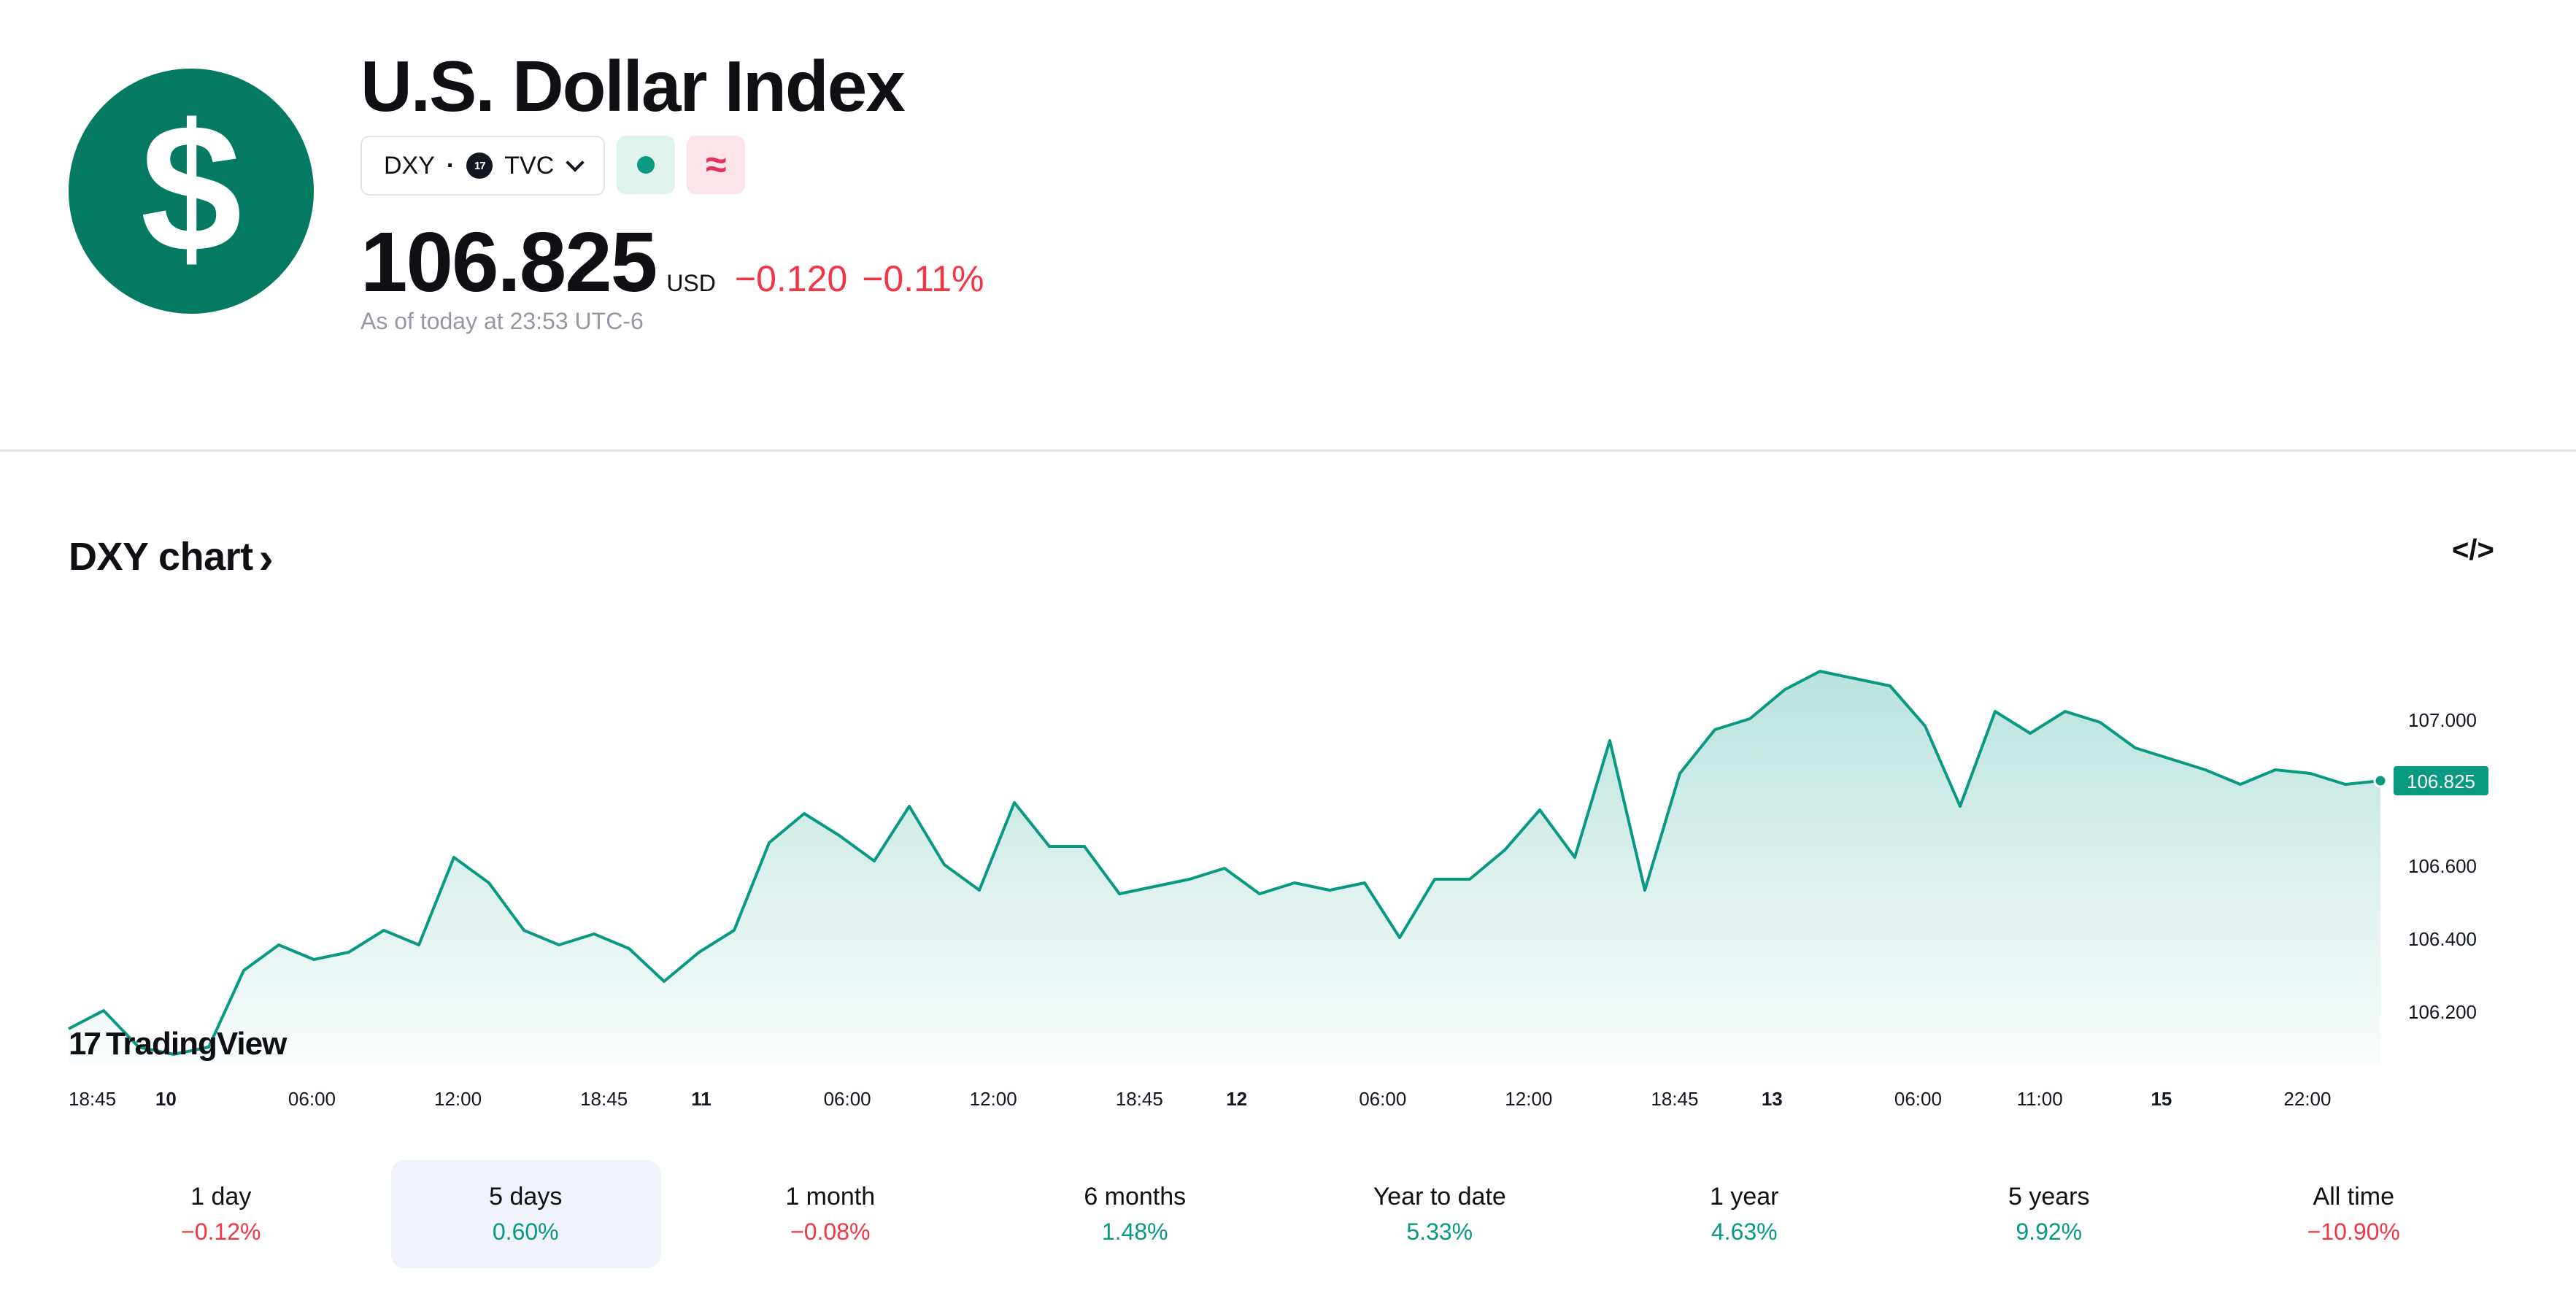  What do you see at coordinates (266, 557) in the screenshot?
I see `chevron-right-icon: ›` at bounding box center [266, 557].